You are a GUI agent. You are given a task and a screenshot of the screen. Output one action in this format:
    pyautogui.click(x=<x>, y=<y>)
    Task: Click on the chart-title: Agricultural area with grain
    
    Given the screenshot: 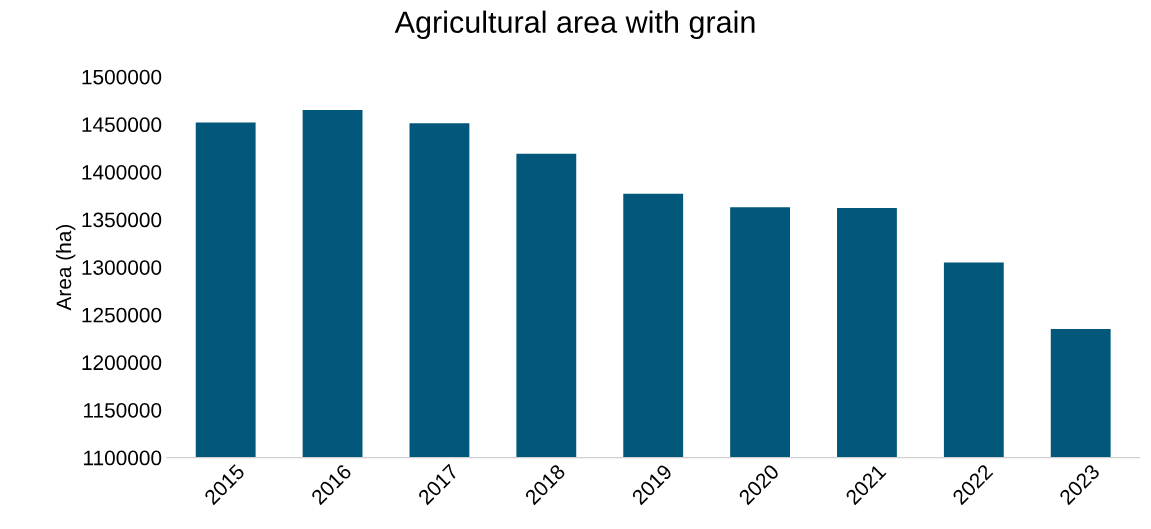 What is the action you would take?
    pyautogui.click(x=574, y=25)
    